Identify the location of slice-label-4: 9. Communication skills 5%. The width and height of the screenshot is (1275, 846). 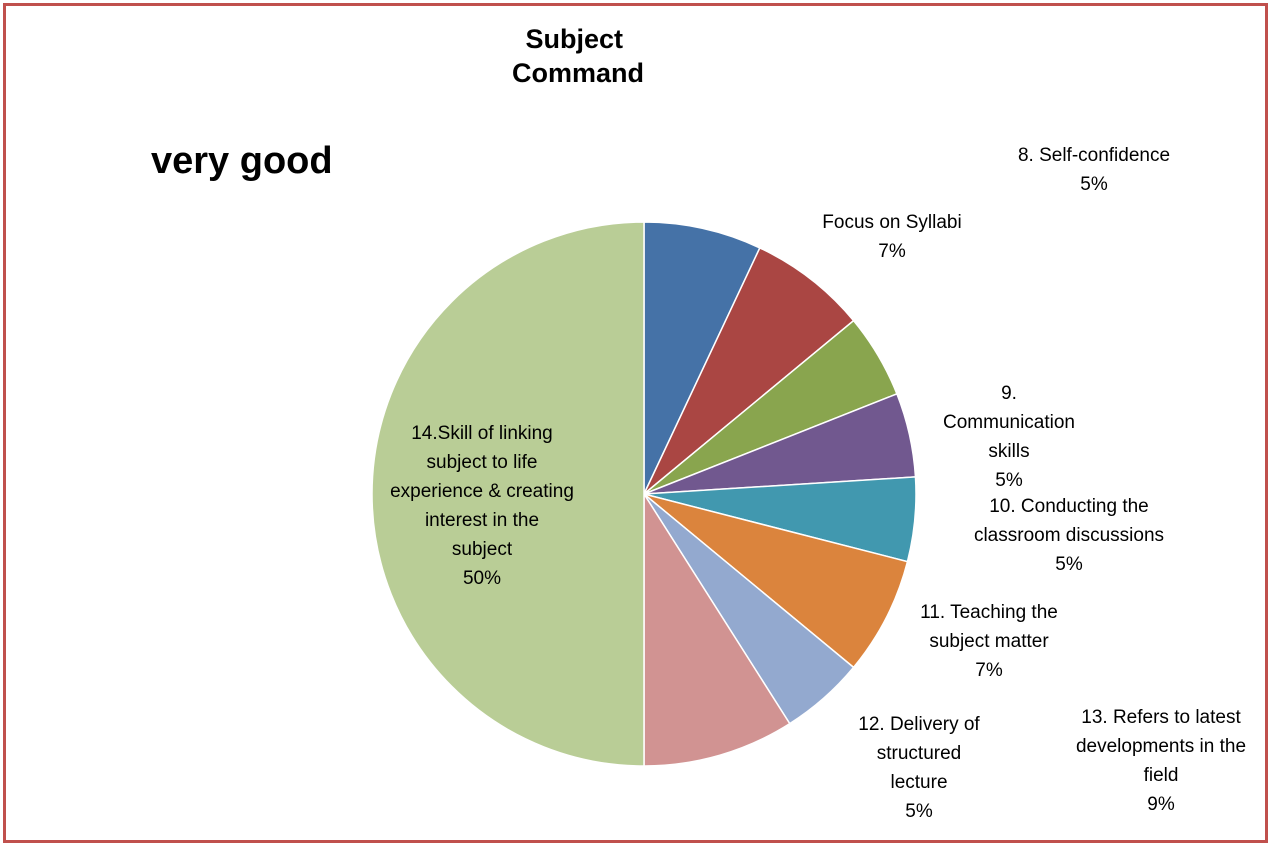
(1009, 437).